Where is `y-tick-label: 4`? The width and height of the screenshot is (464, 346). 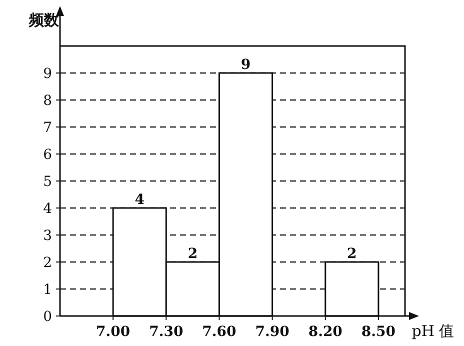 y-tick-label: 4 is located at coordinates (47, 209).